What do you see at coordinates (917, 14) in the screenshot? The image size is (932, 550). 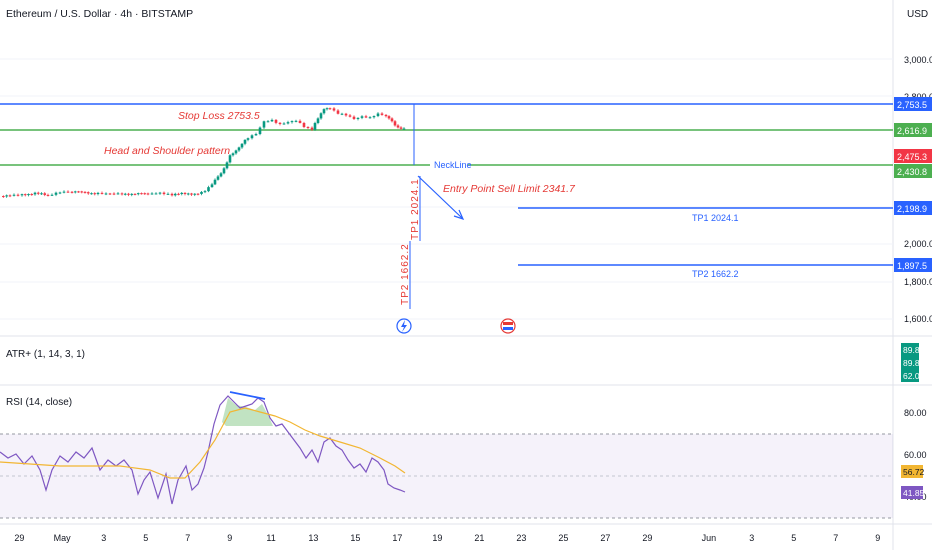 I see `currency-label: USD` at bounding box center [917, 14].